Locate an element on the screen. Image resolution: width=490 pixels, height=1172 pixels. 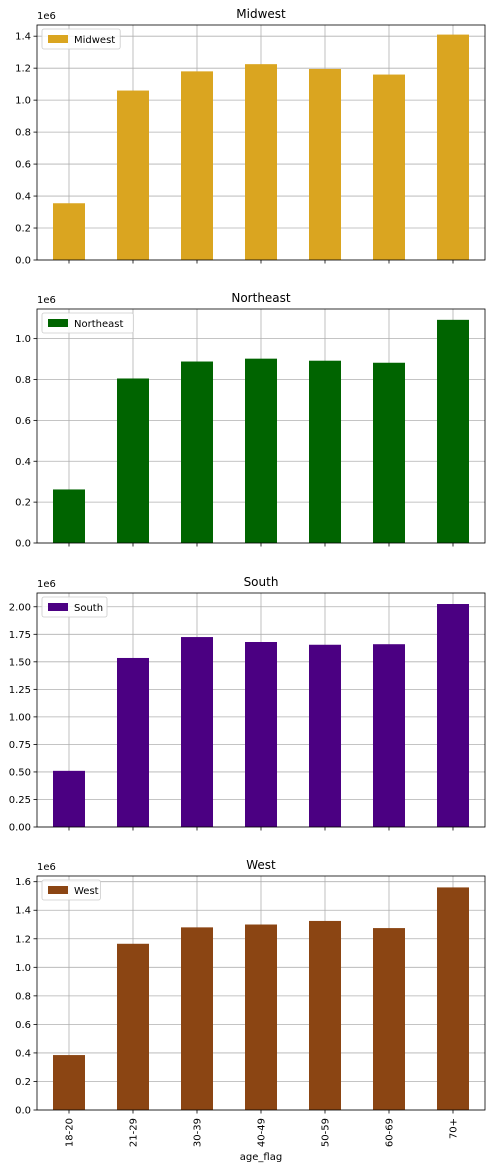
x-tick-label: 50-59 is located at coordinates (326, 1132).